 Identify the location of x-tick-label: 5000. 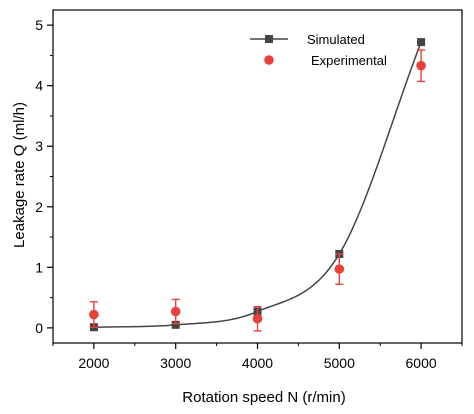
(339, 363).